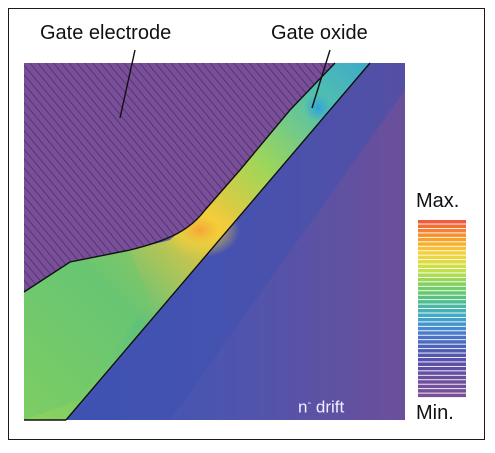 The height and width of the screenshot is (453, 495). I want to click on gate-oxide-label: Gate oxide, so click(319, 33).